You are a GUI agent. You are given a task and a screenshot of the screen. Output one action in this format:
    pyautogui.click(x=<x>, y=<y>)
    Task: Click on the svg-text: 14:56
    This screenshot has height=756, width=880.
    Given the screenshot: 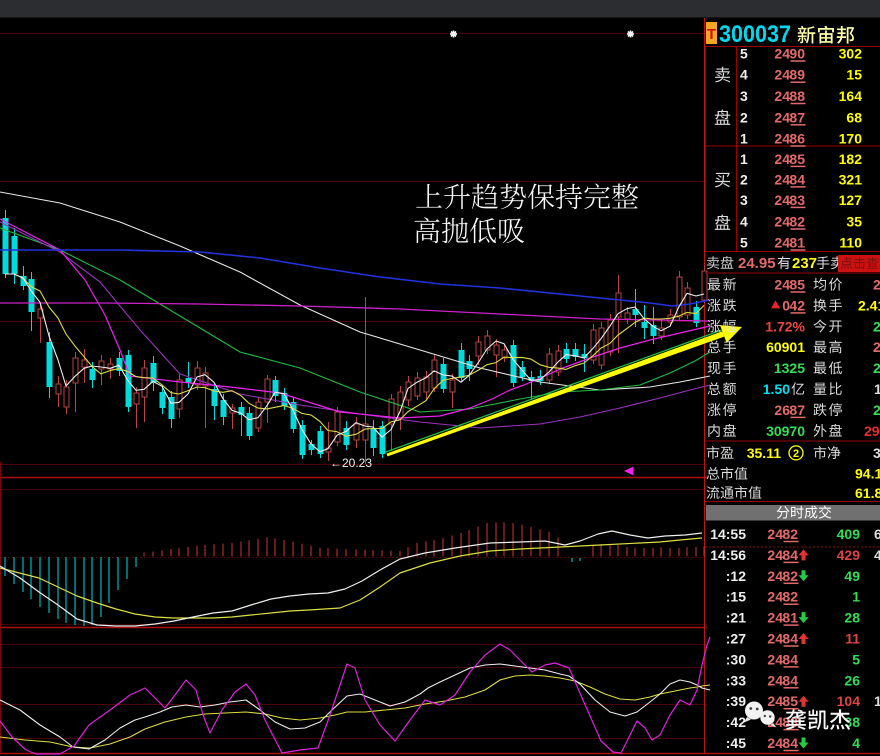 What is the action you would take?
    pyautogui.click(x=728, y=555)
    